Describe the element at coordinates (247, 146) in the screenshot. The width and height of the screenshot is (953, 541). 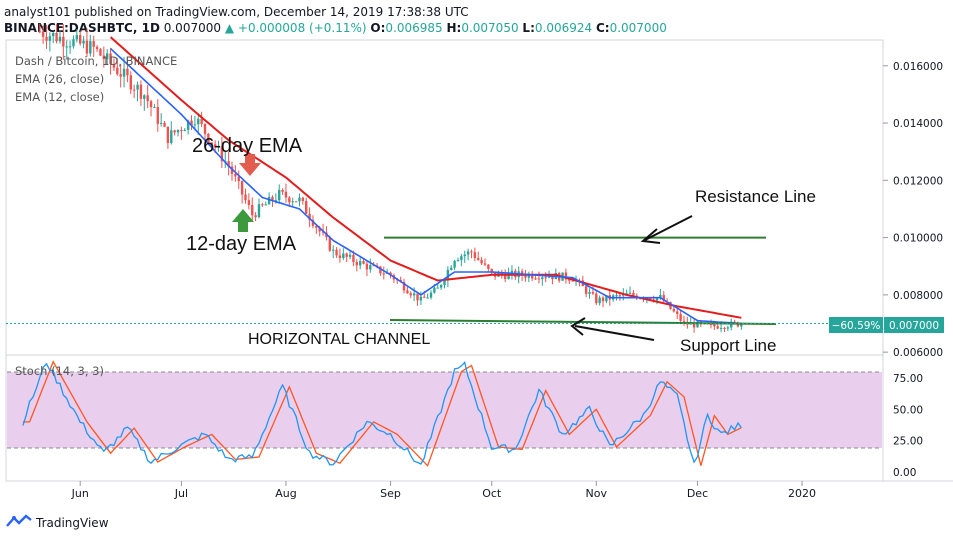
I see `ema26-annotation: 26-day EMA` at that location.